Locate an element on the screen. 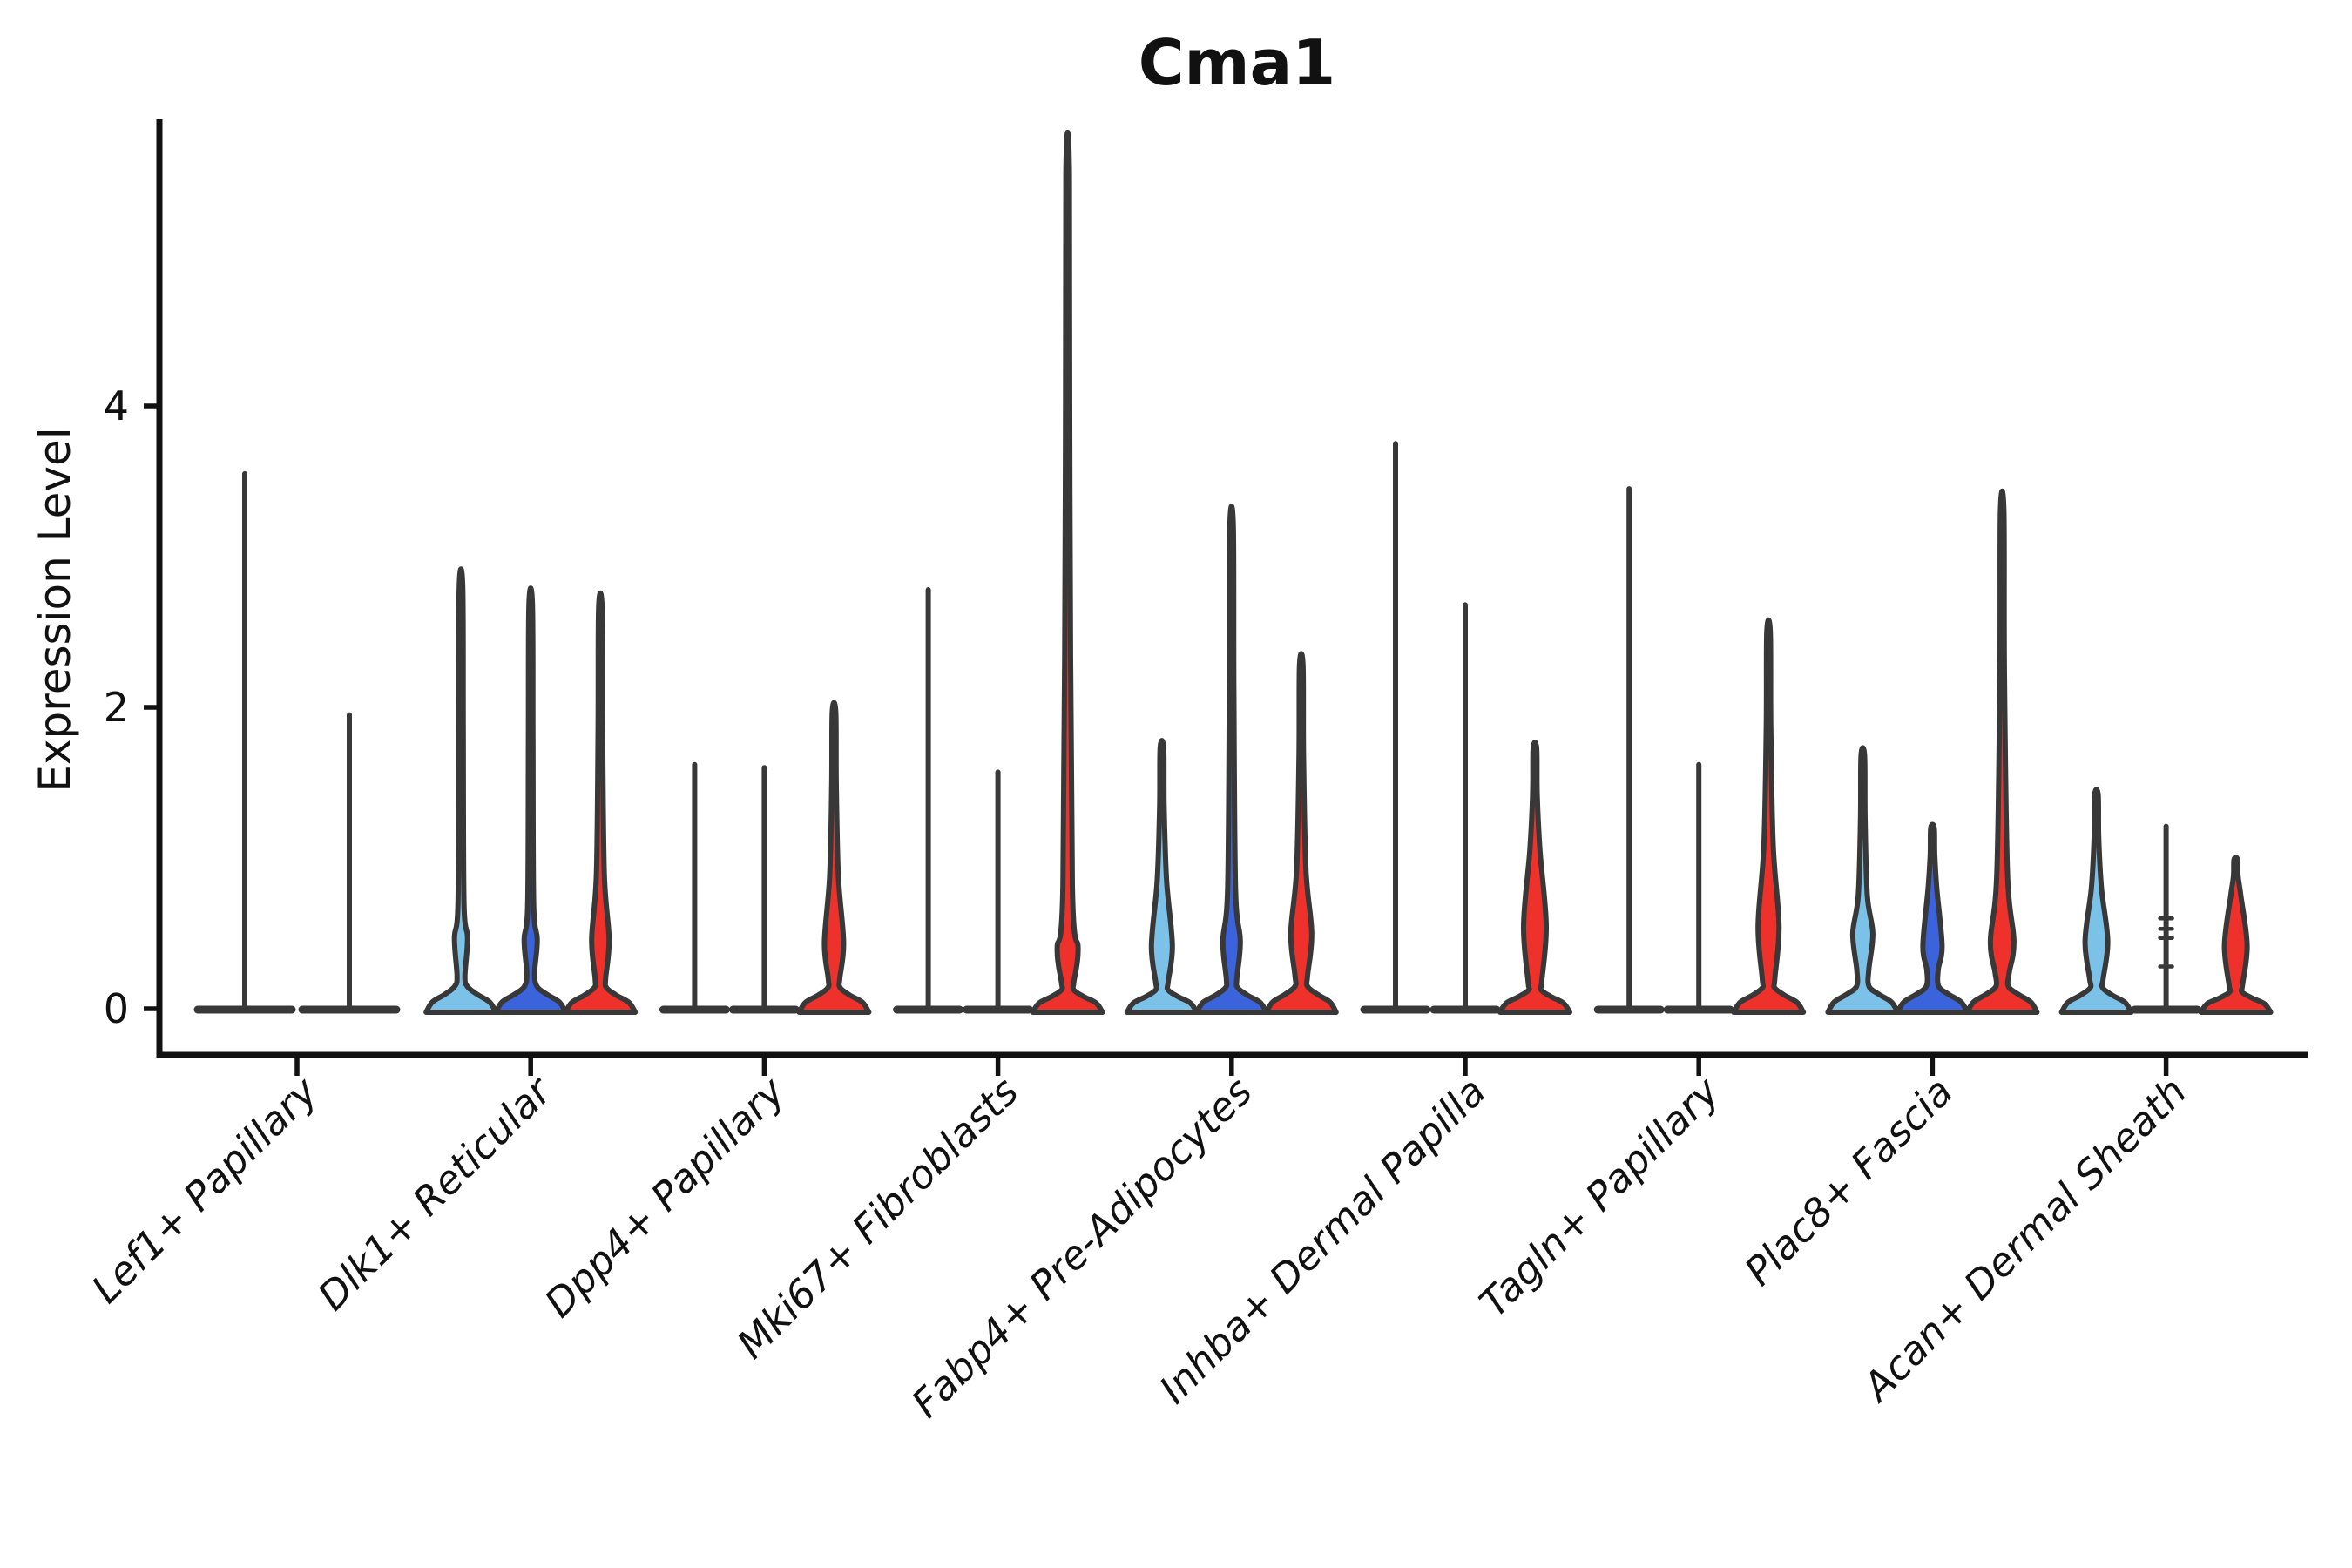 The height and width of the screenshot is (1568, 2352). y-tick-labels: 0 2 4 is located at coordinates (116, 707).